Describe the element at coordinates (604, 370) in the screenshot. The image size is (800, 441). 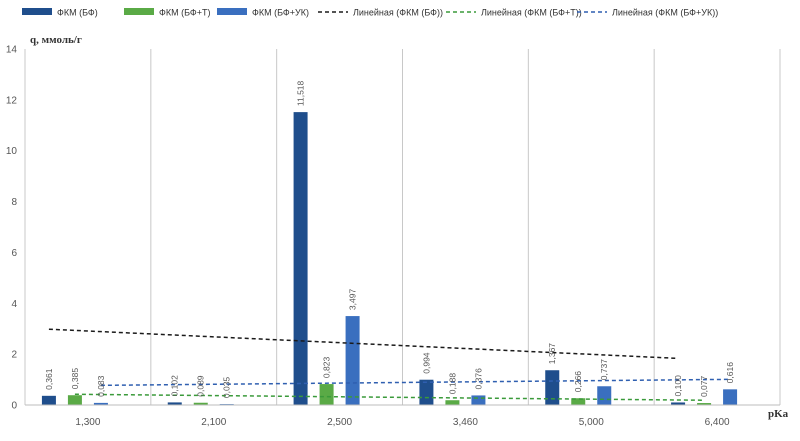
I see `bar-value-label: 0,737` at that location.